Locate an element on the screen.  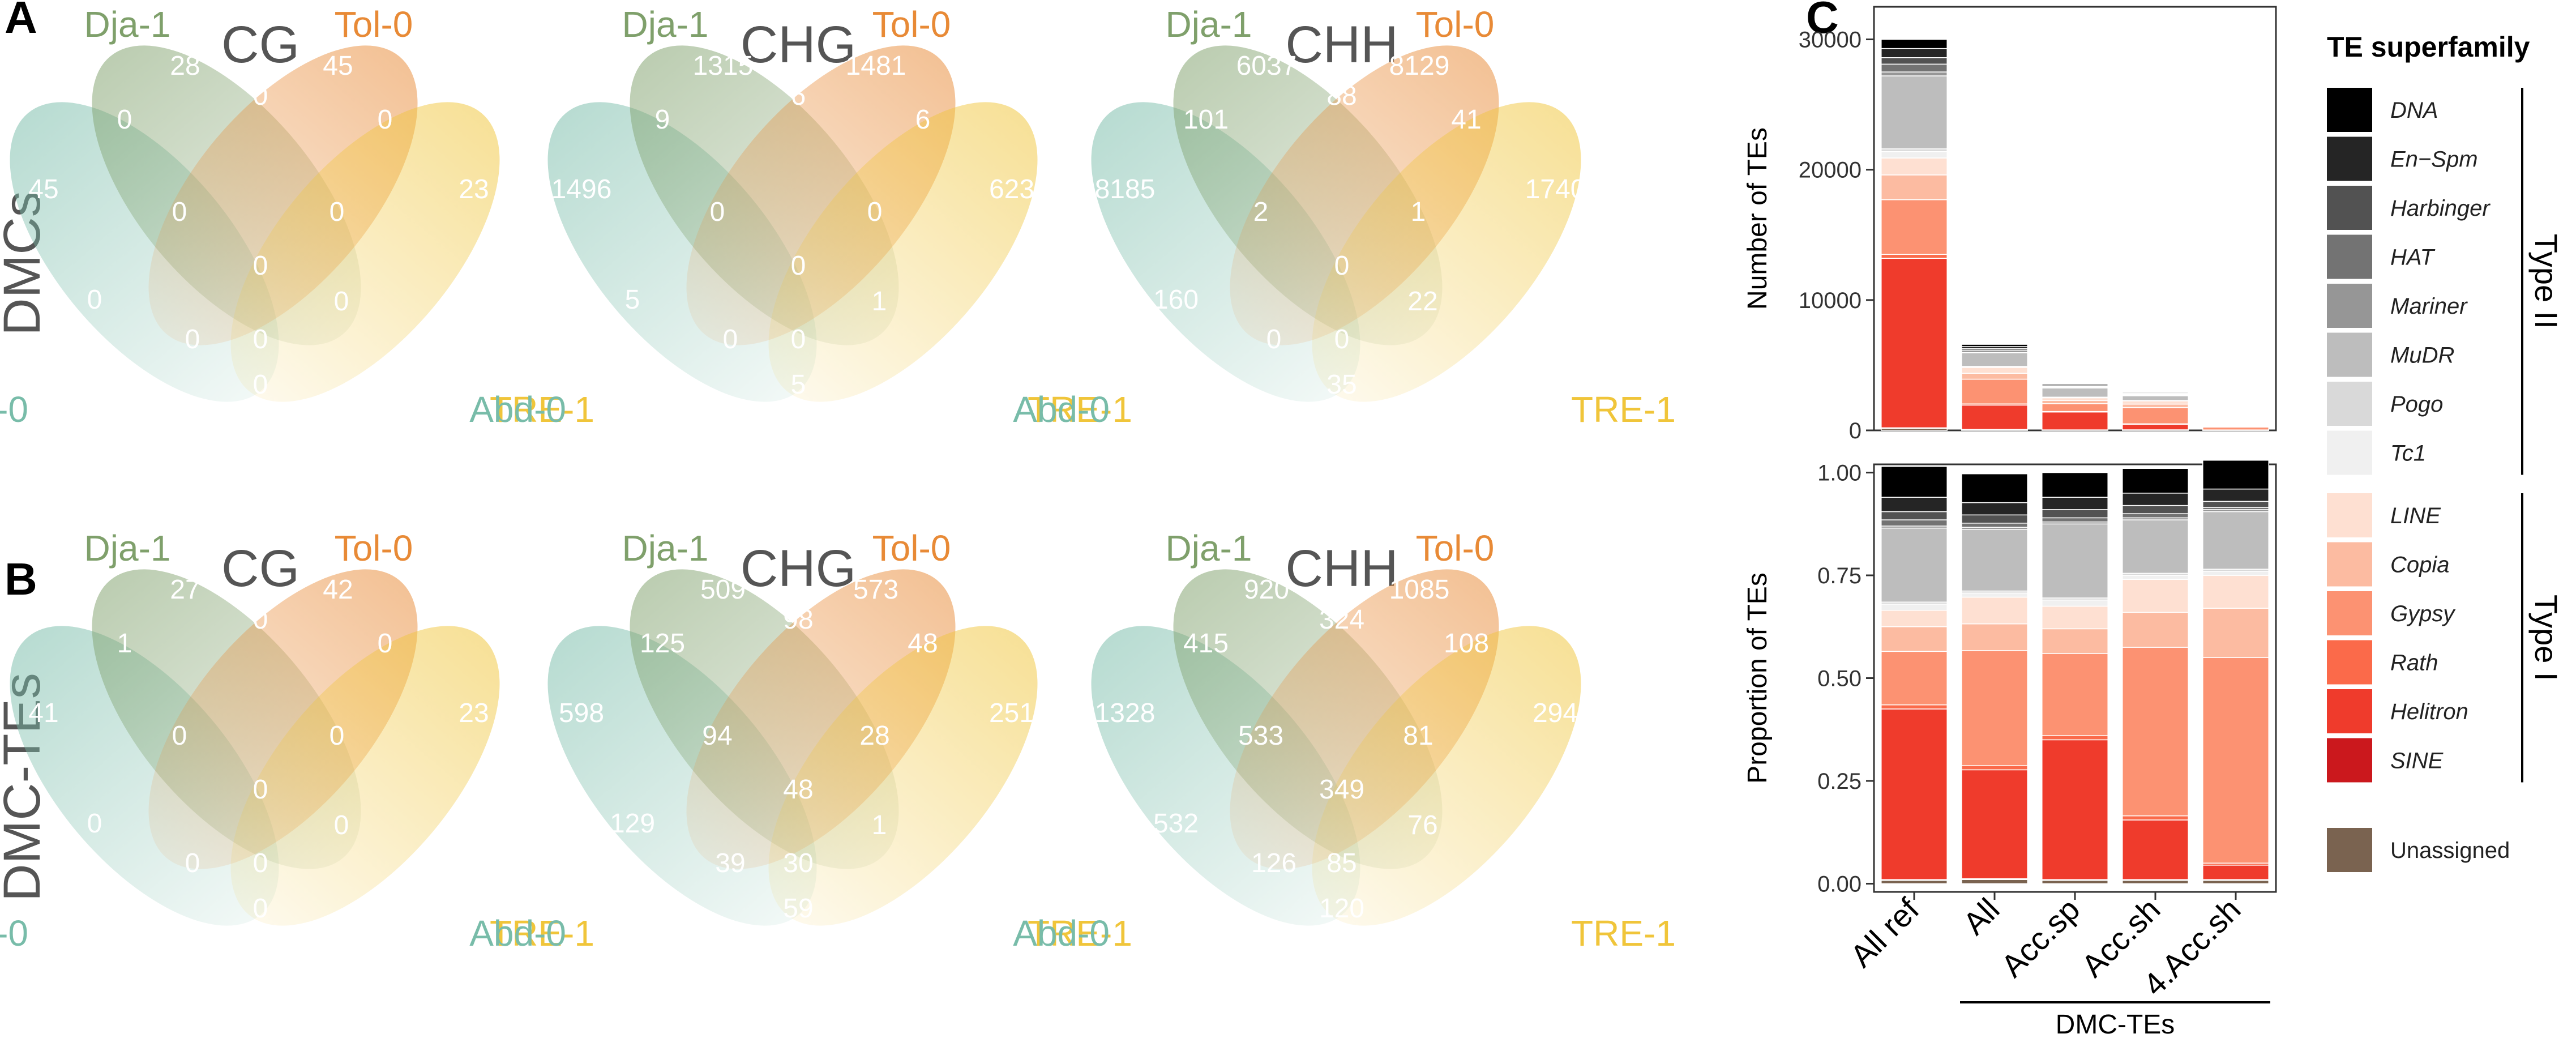
legend-label: Tc1 is located at coordinates (2408, 453).